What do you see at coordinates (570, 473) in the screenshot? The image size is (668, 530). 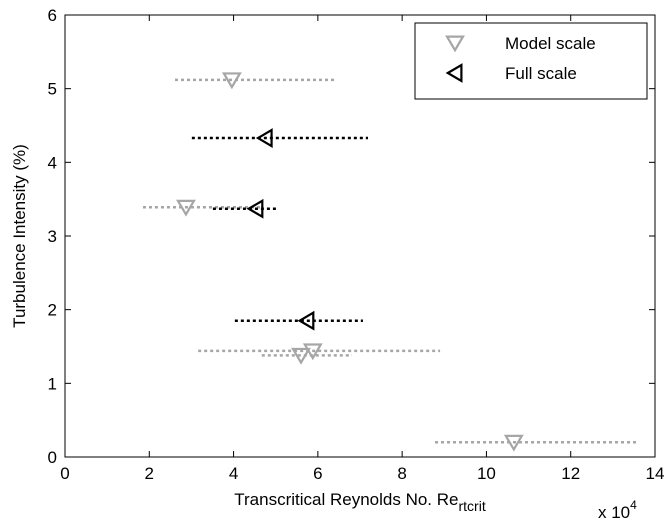 I see `x-tick-label: 12` at bounding box center [570, 473].